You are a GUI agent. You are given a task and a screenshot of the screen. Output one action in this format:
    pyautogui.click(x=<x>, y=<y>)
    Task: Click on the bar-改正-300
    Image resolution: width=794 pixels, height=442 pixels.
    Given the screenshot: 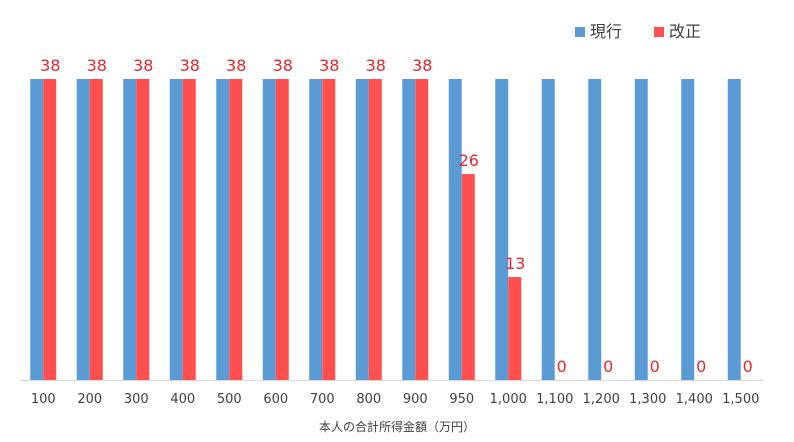 What is the action you would take?
    pyautogui.click(x=143, y=229)
    